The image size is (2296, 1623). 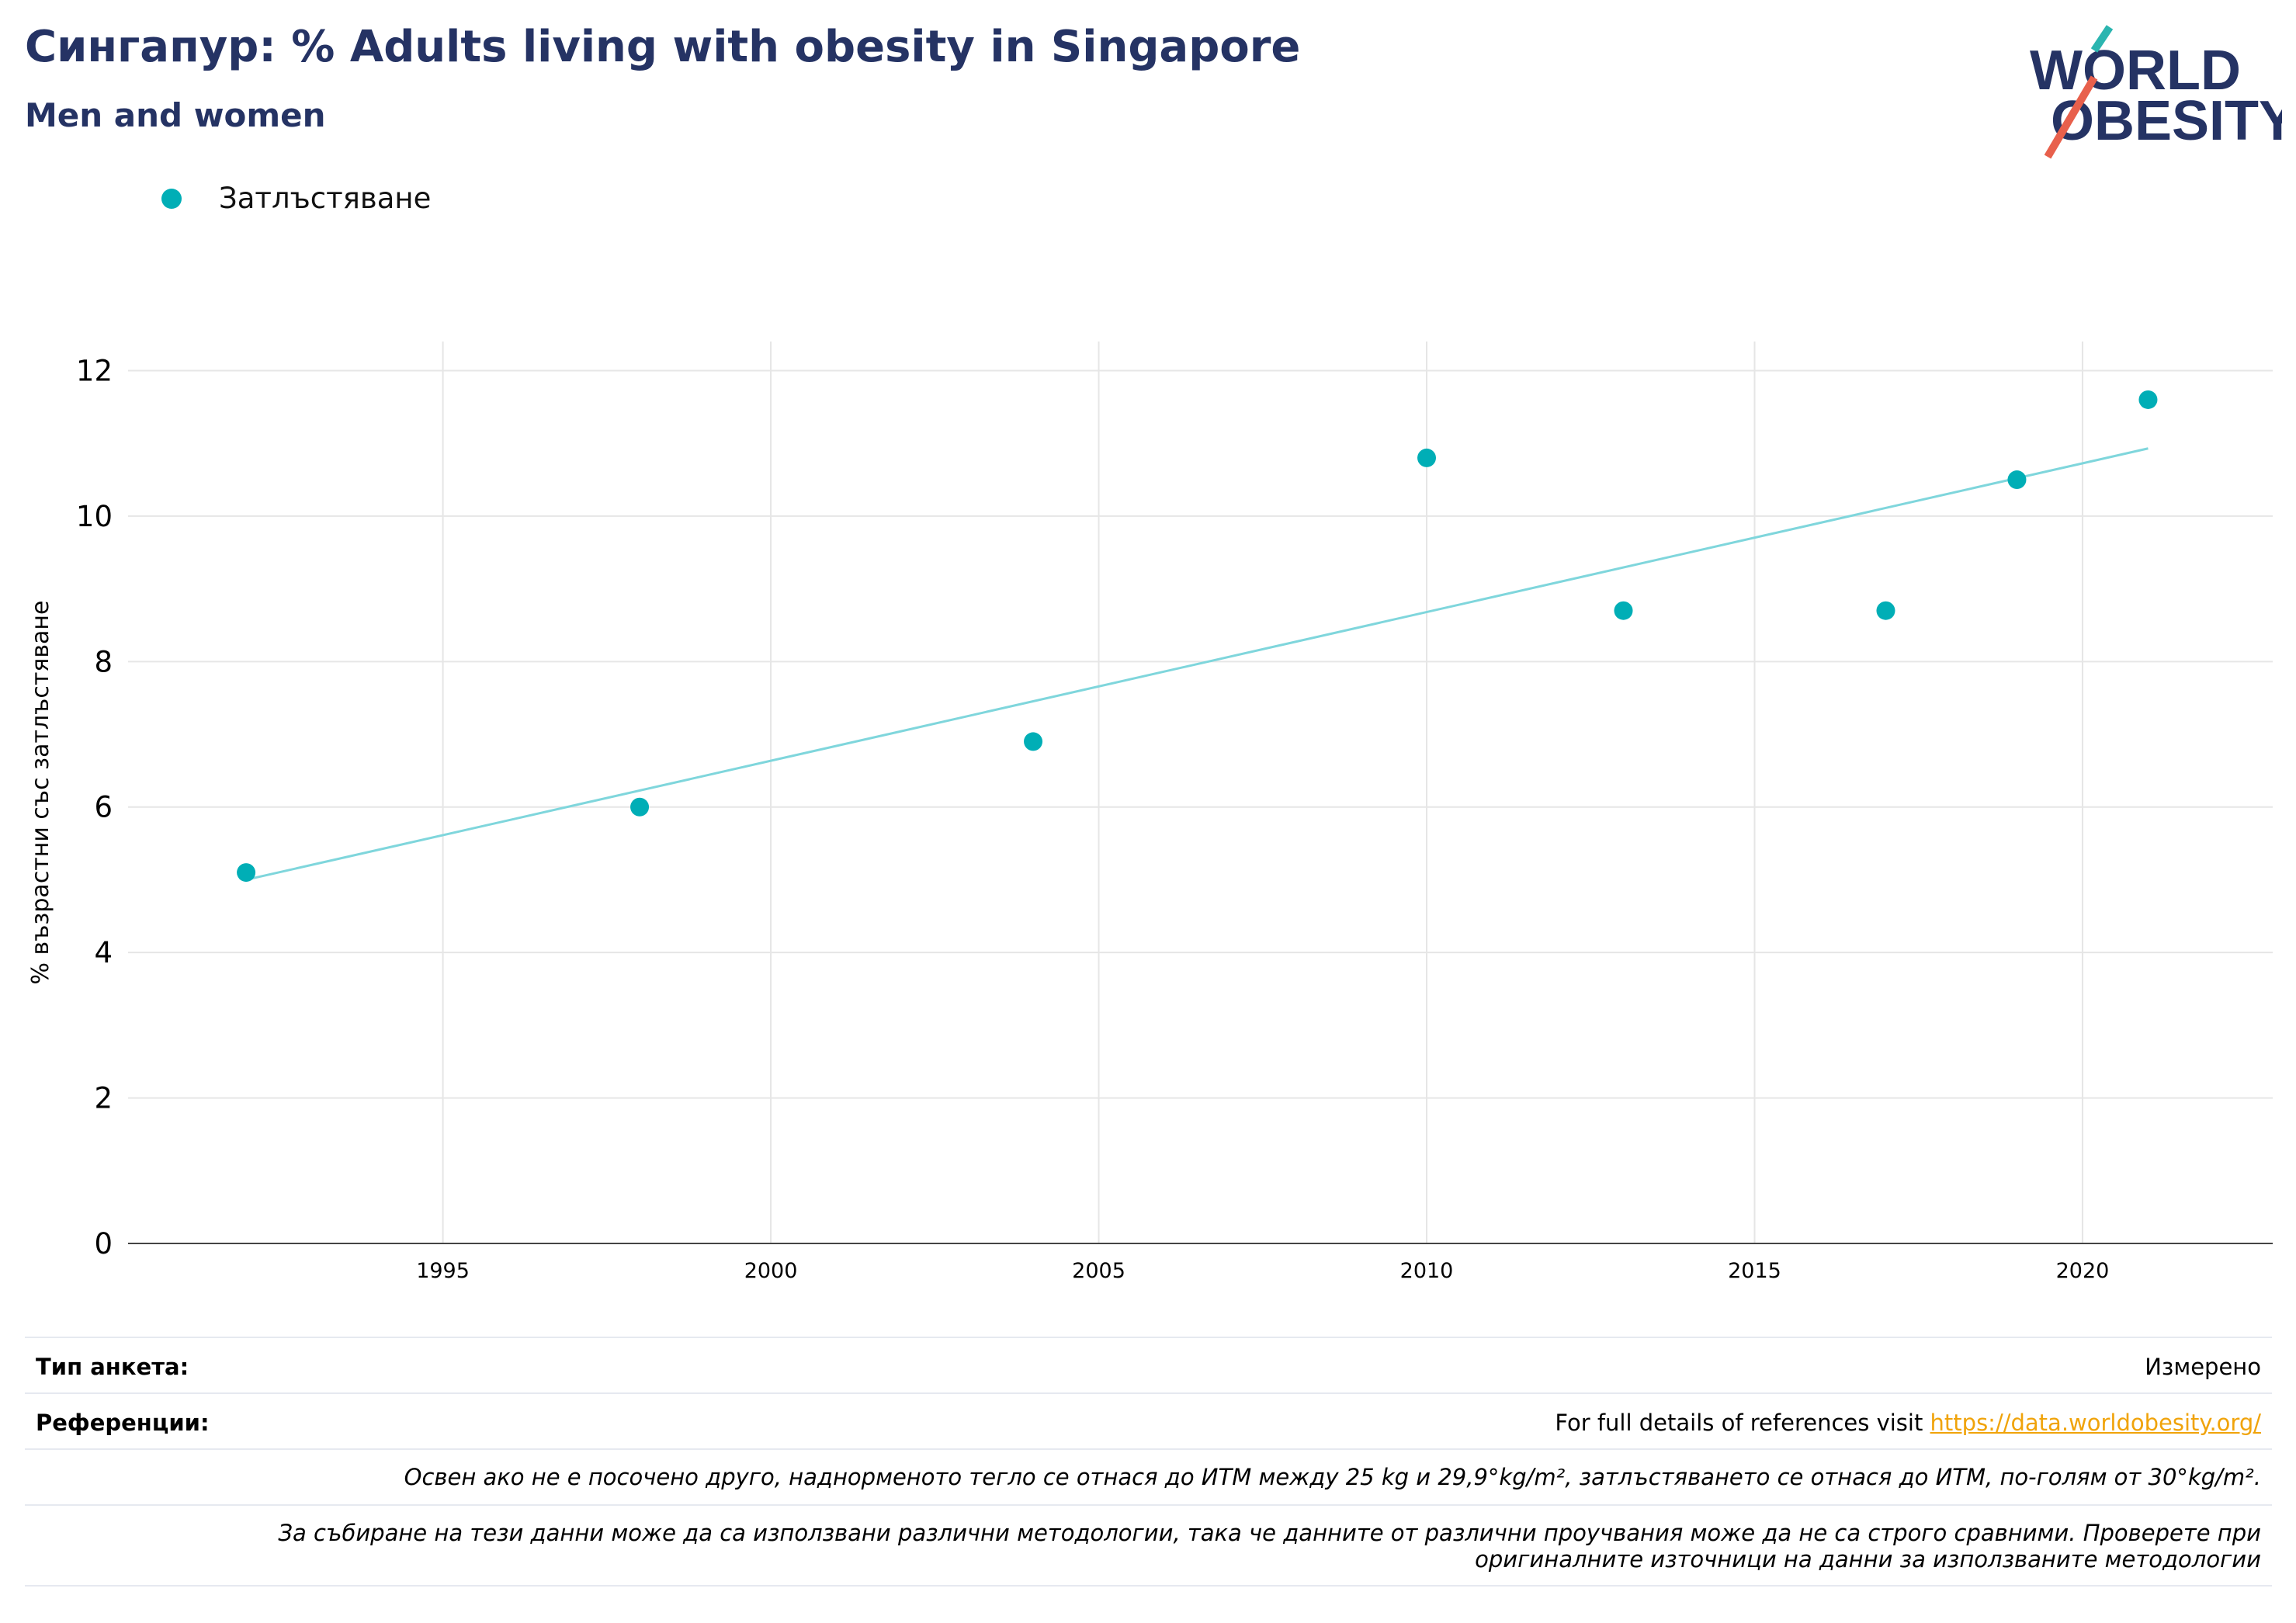 What do you see at coordinates (171, 198) in the screenshot?
I see `legend-marker` at bounding box center [171, 198].